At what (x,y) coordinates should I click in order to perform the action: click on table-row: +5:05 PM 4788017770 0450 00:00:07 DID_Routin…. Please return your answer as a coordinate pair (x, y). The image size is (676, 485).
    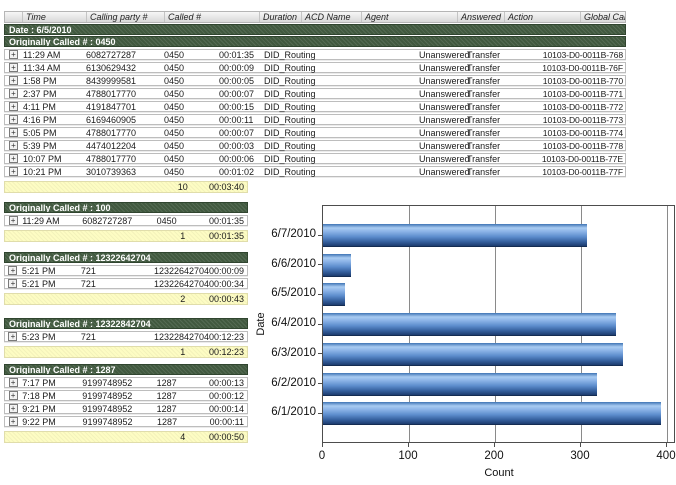
    Looking at the image, I should click on (315, 132).